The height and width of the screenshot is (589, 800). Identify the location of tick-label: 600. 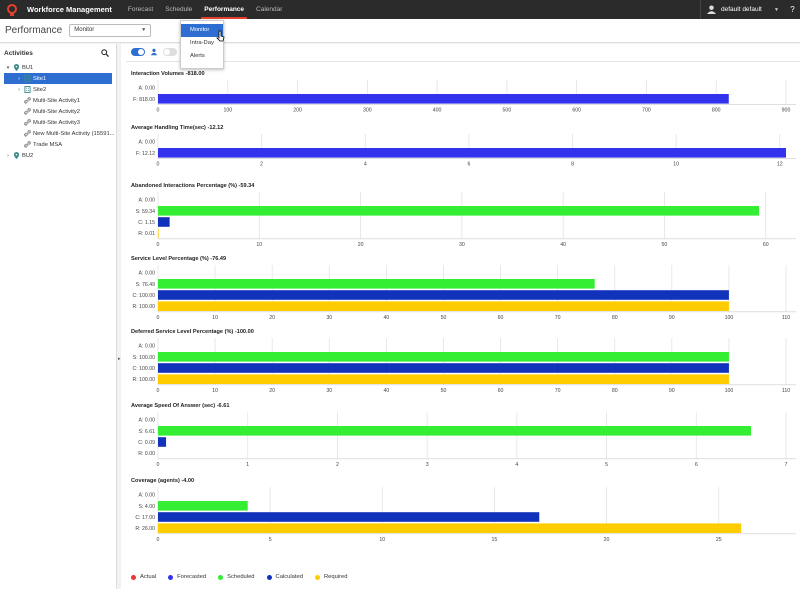
(576, 110).